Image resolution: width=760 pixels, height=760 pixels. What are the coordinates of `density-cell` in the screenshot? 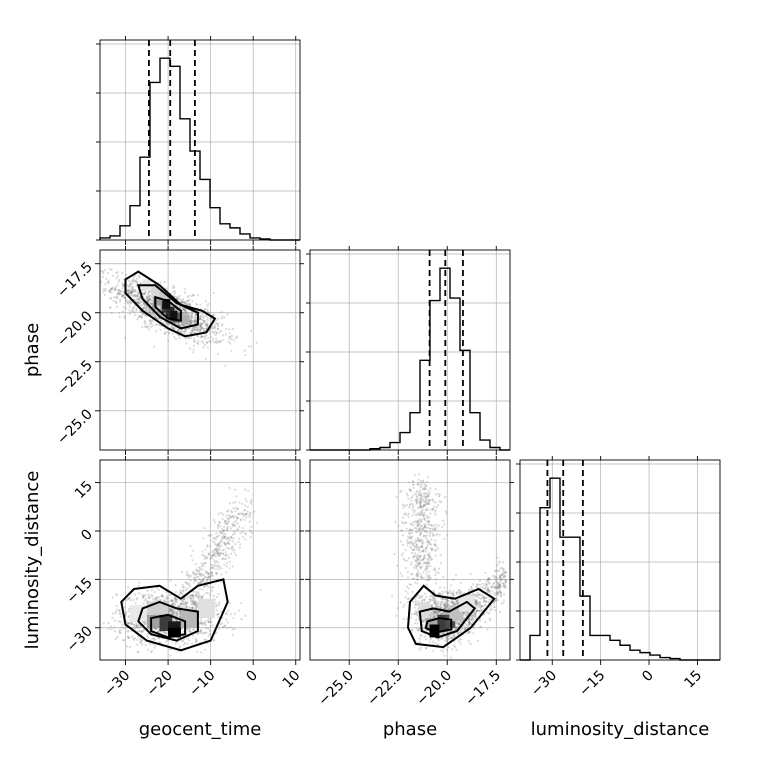 It's located at (157, 299).